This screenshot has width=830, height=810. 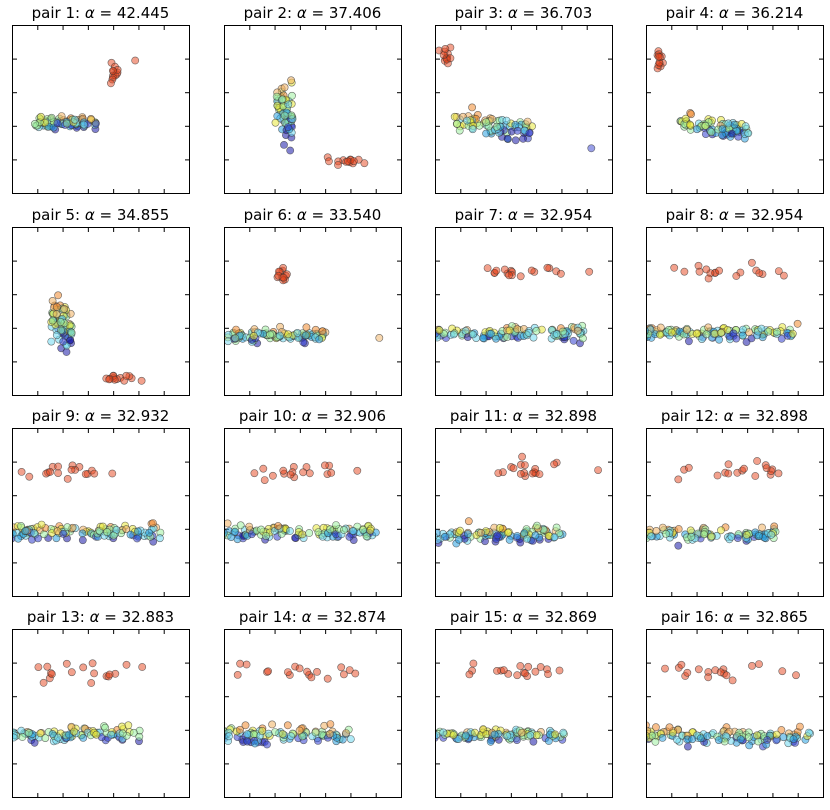 What do you see at coordinates (270, 215) in the screenshot?
I see `panel-label: pair 6:` at bounding box center [270, 215].